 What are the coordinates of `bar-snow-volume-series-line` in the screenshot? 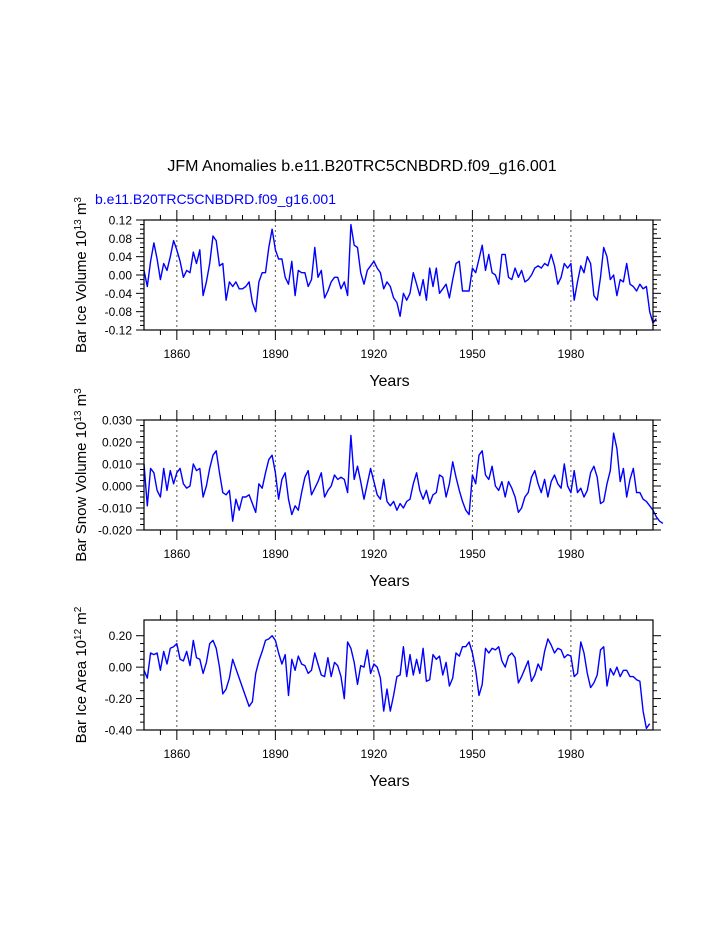 It's located at (403, 478).